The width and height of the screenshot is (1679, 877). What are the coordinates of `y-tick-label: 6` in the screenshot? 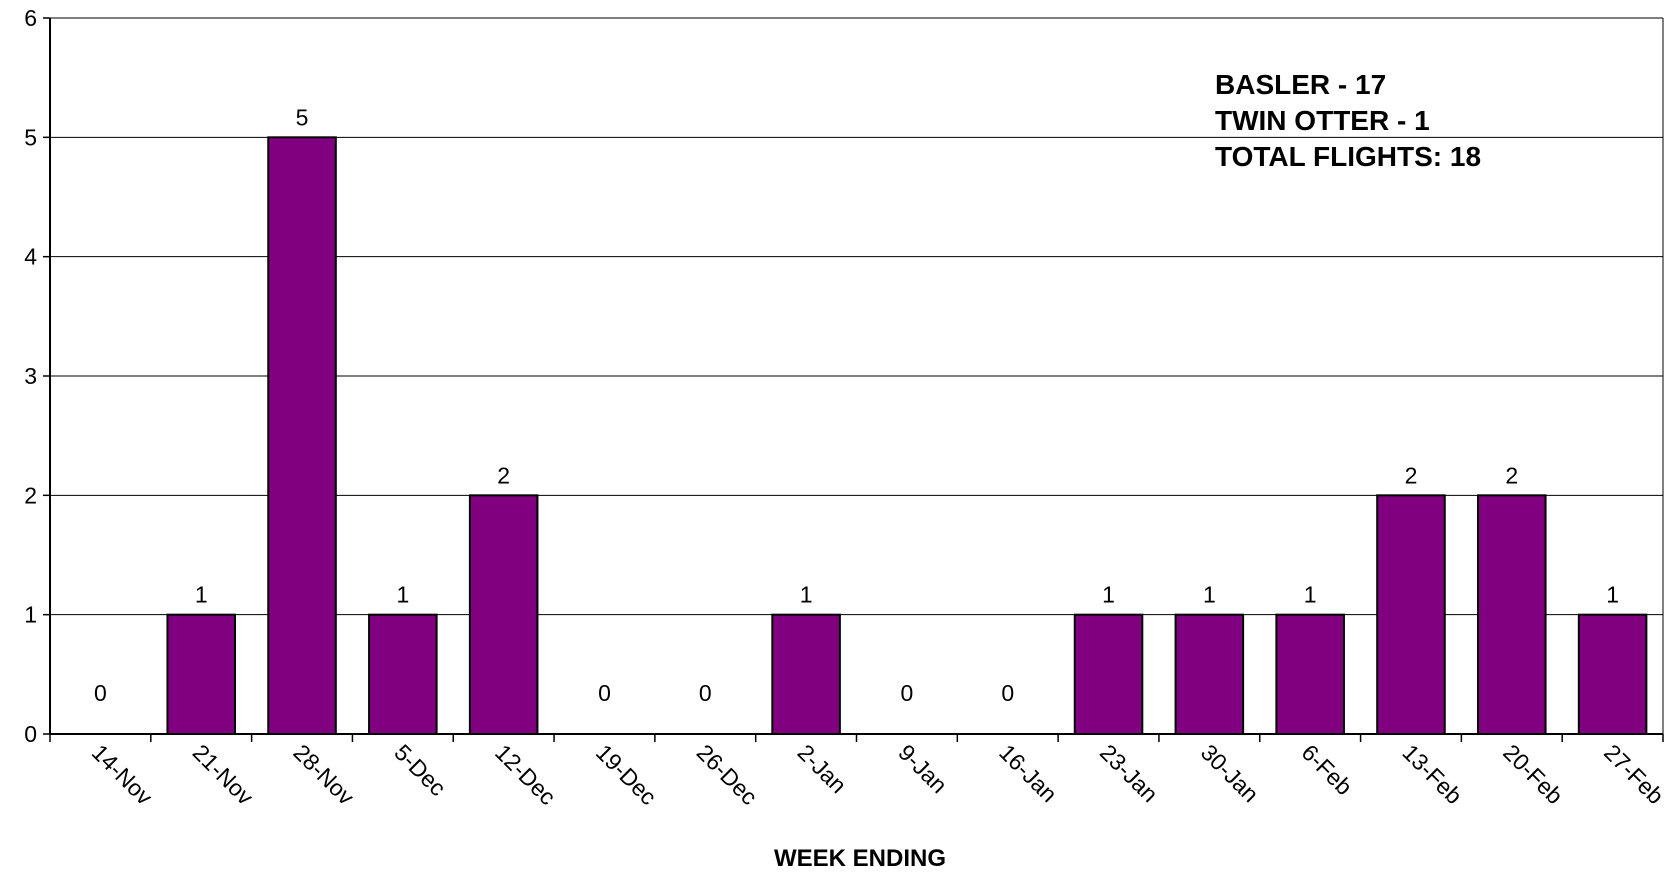 It's located at (30, 18).